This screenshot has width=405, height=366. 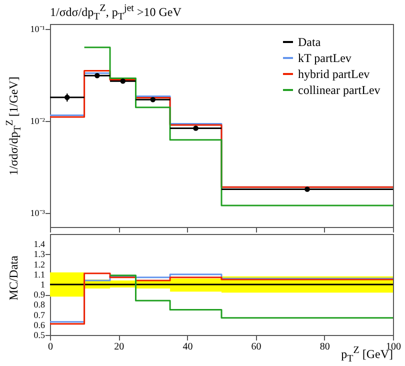 What do you see at coordinates (50, 347) in the screenshot?
I see `x-tick-label: 0` at bounding box center [50, 347].